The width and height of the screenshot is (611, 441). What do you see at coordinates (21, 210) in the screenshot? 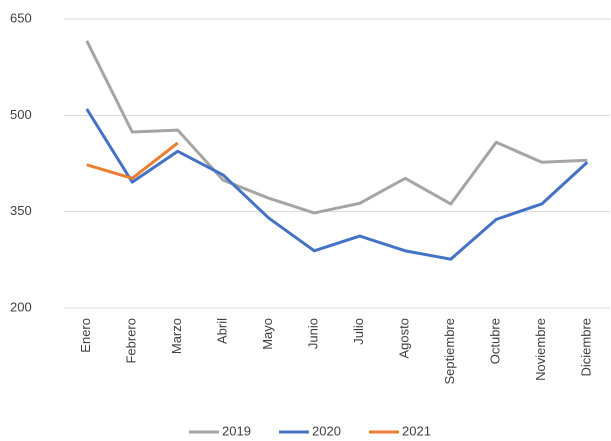
I see `y-tick-label: 350` at bounding box center [21, 210].